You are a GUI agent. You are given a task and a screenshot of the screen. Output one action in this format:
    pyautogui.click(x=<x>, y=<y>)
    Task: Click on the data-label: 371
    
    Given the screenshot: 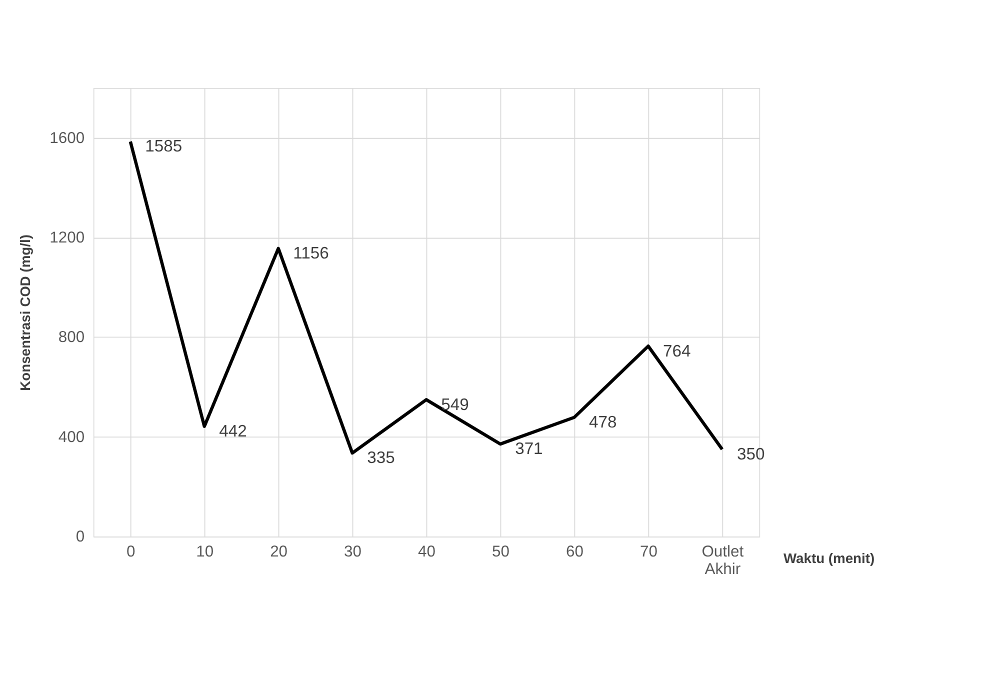 What is the action you would take?
    pyautogui.click(x=529, y=448)
    